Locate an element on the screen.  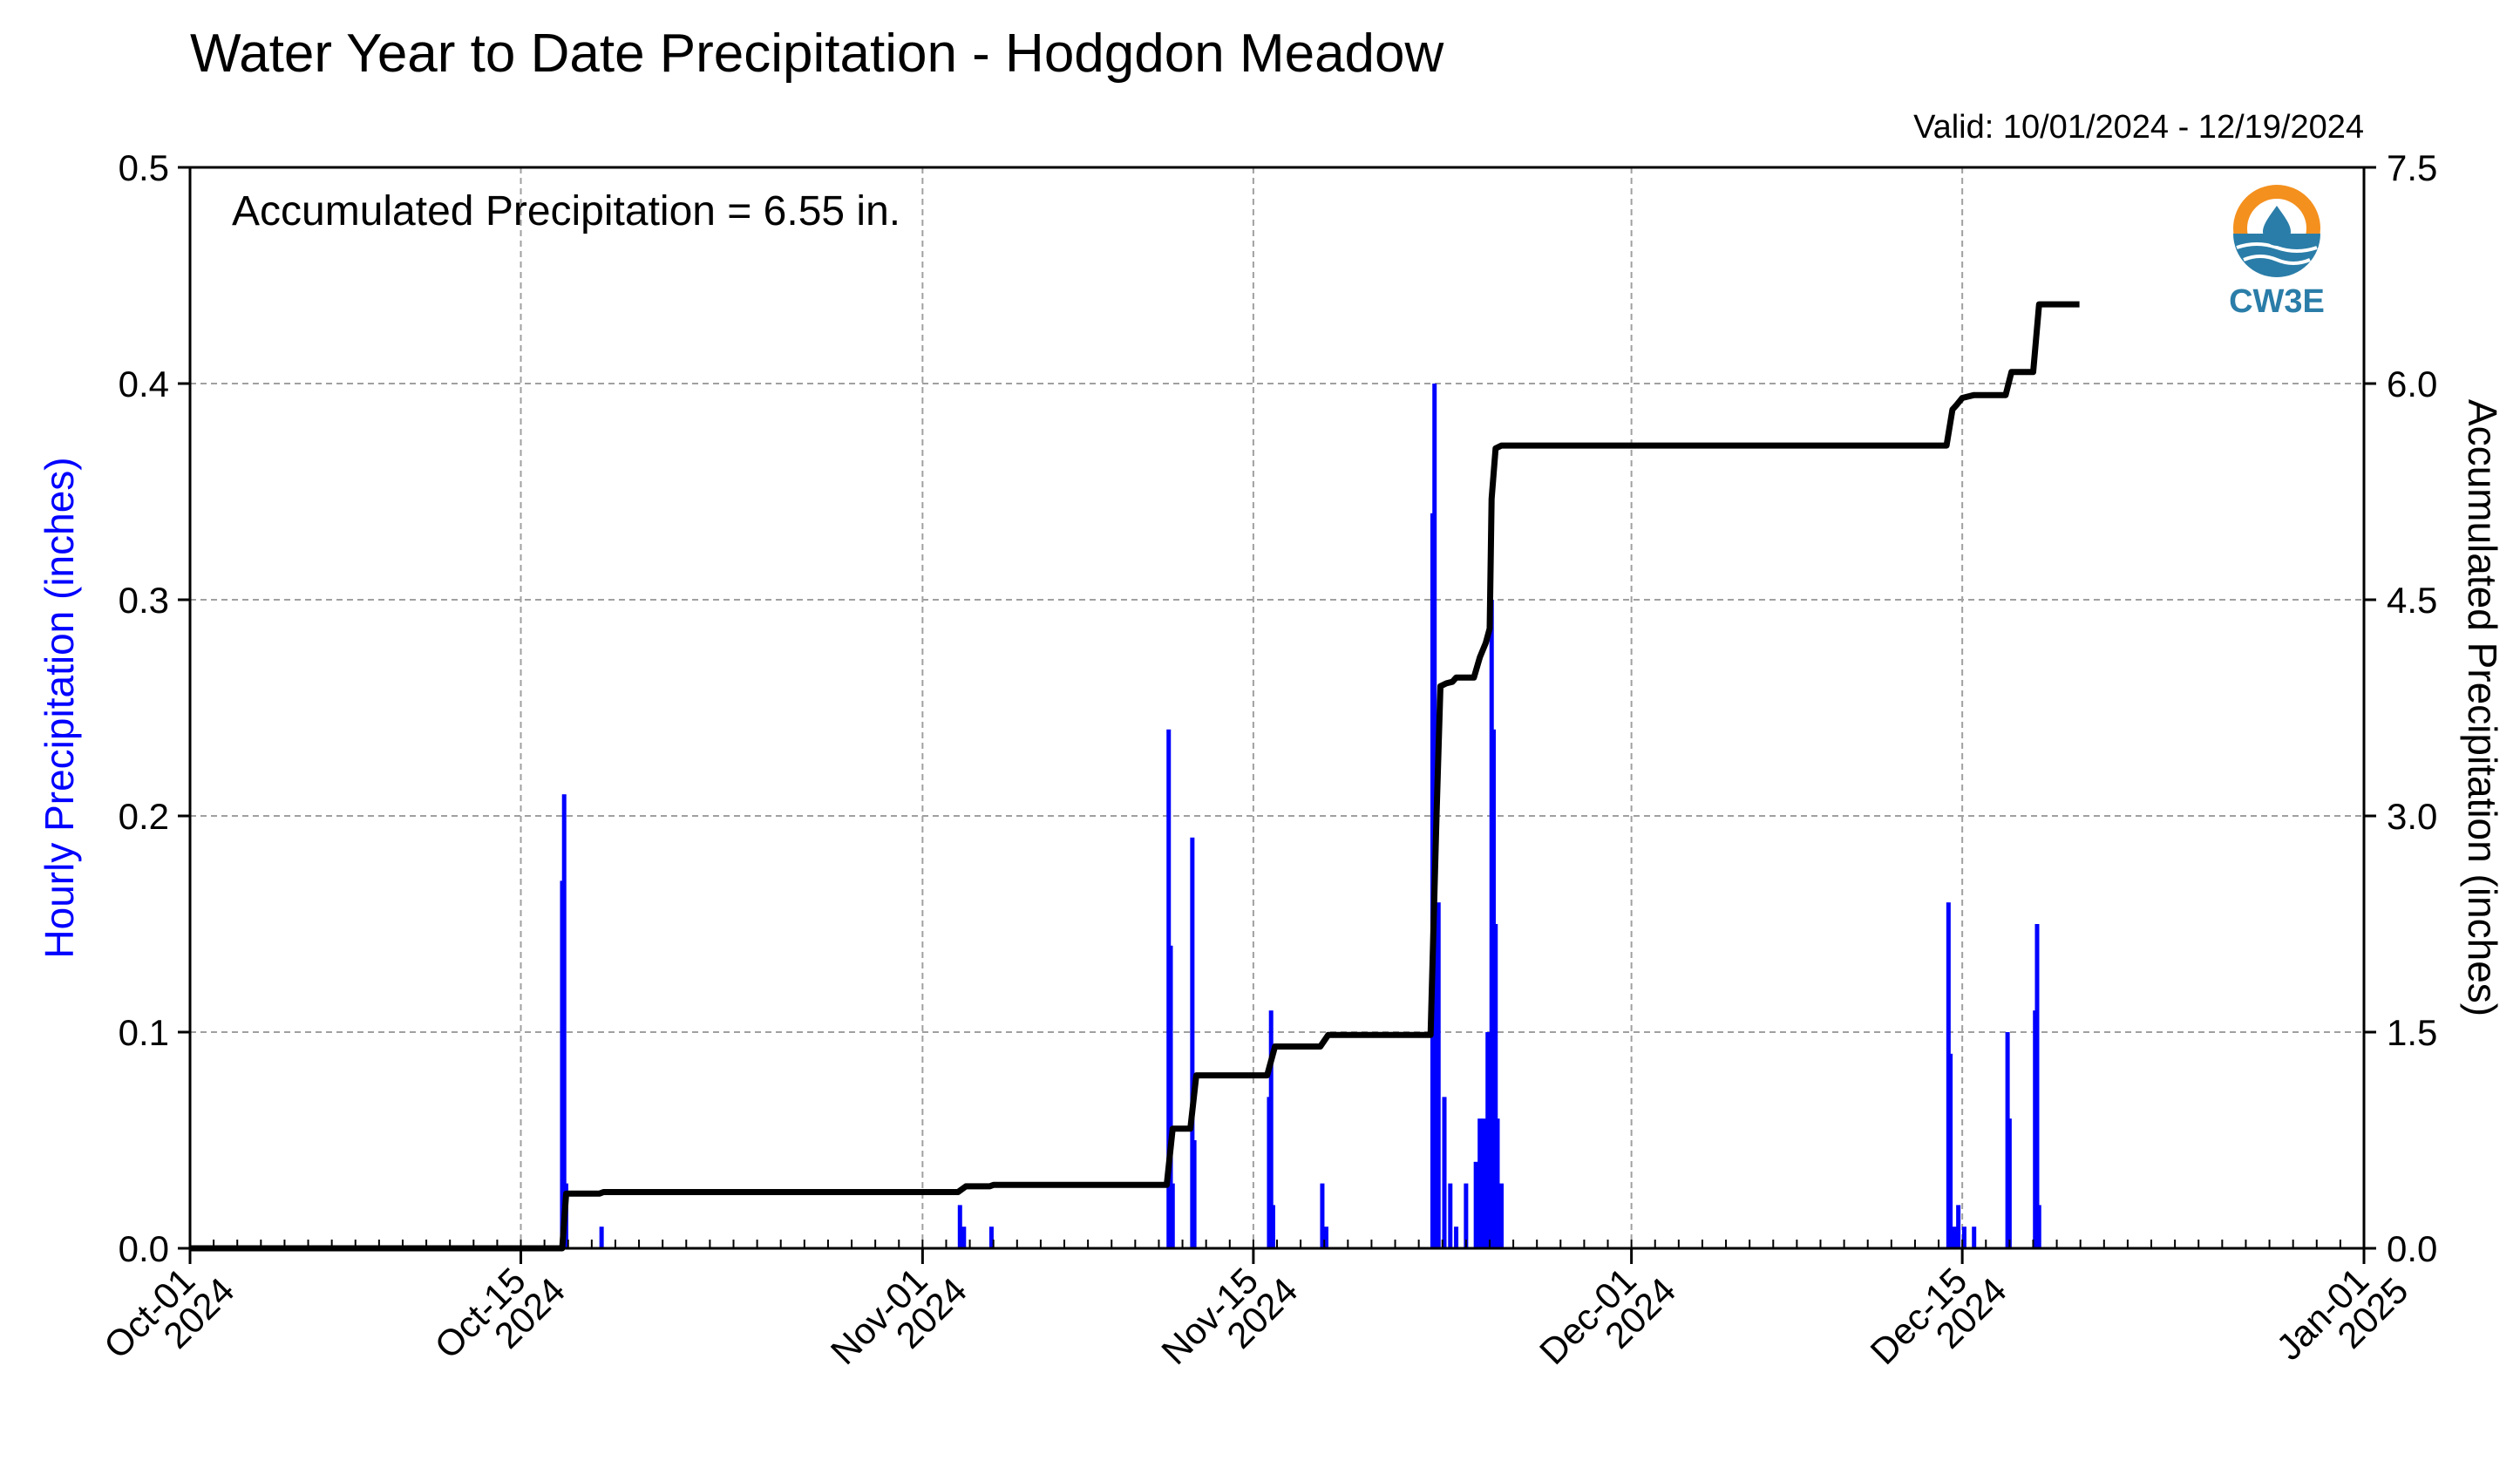
left-y-tick-label: 0.1 is located at coordinates (144, 1032).